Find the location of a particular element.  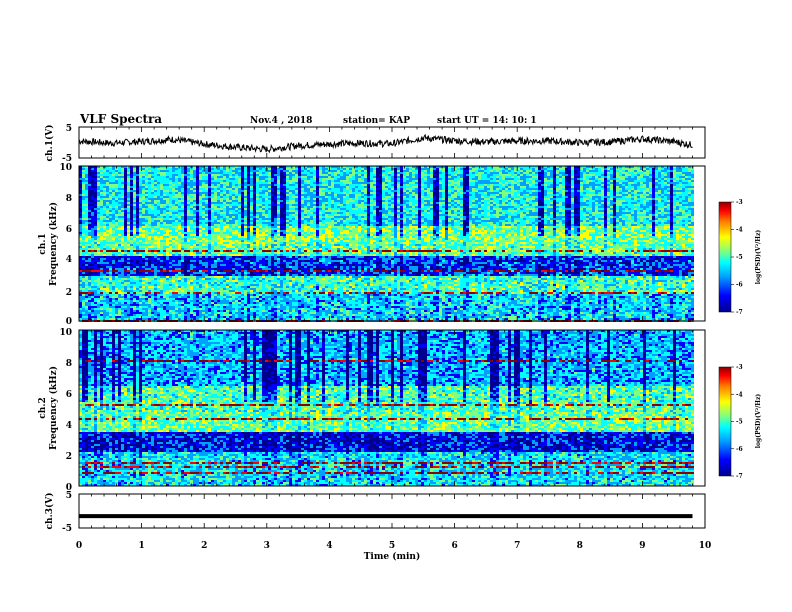

ch1-ytick-bottom: -5 is located at coordinates (67, 159).